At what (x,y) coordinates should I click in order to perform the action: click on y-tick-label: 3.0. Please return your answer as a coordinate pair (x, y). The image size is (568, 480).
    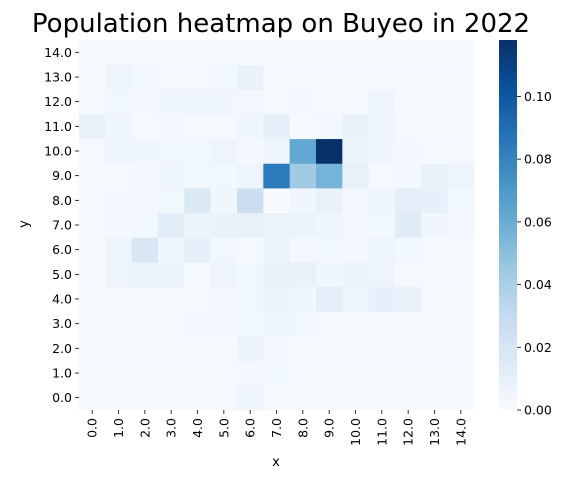
    Looking at the image, I should click on (62, 323).